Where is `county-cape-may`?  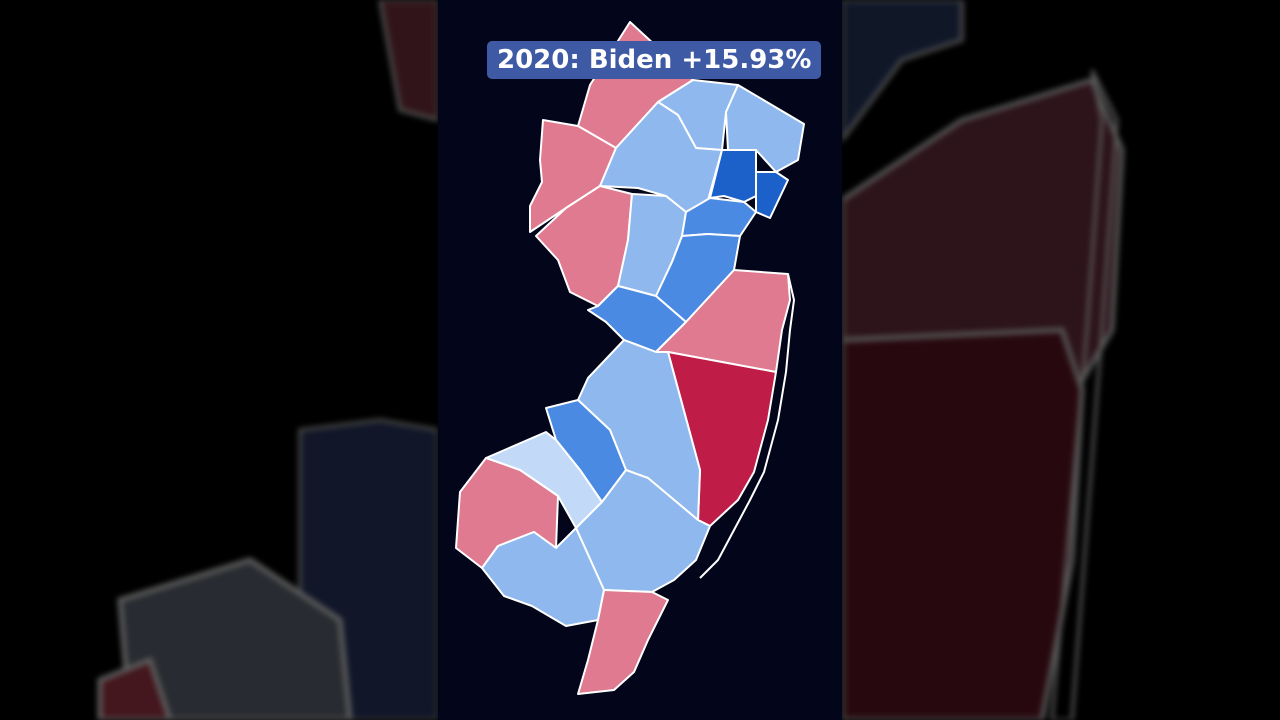 county-cape-may is located at coordinates (623, 642).